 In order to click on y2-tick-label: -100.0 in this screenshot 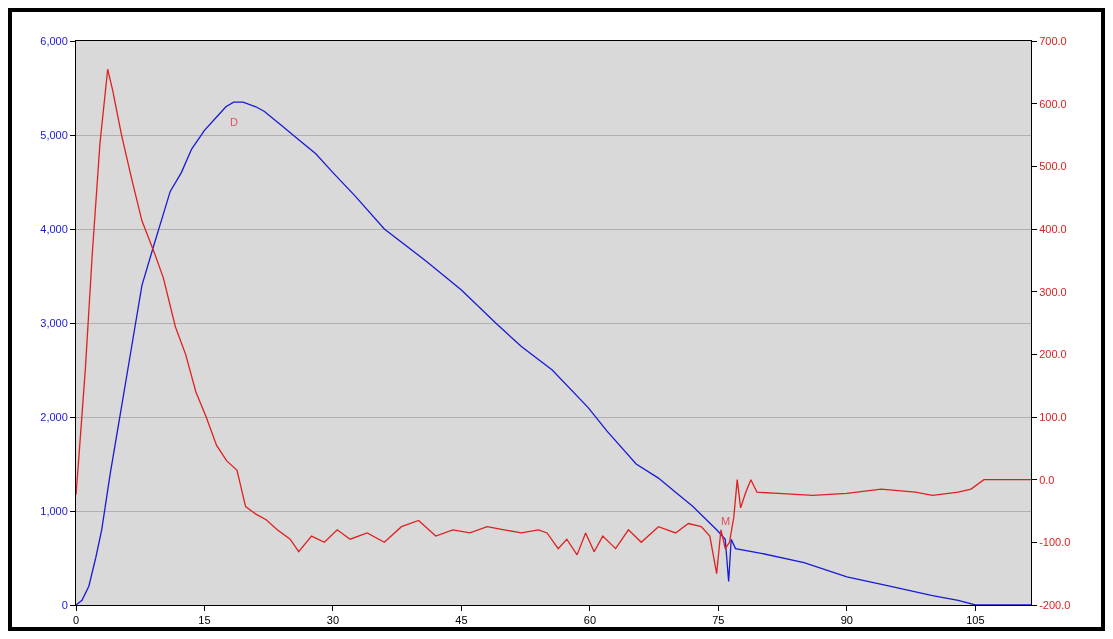, I will do `click(1055, 542)`.